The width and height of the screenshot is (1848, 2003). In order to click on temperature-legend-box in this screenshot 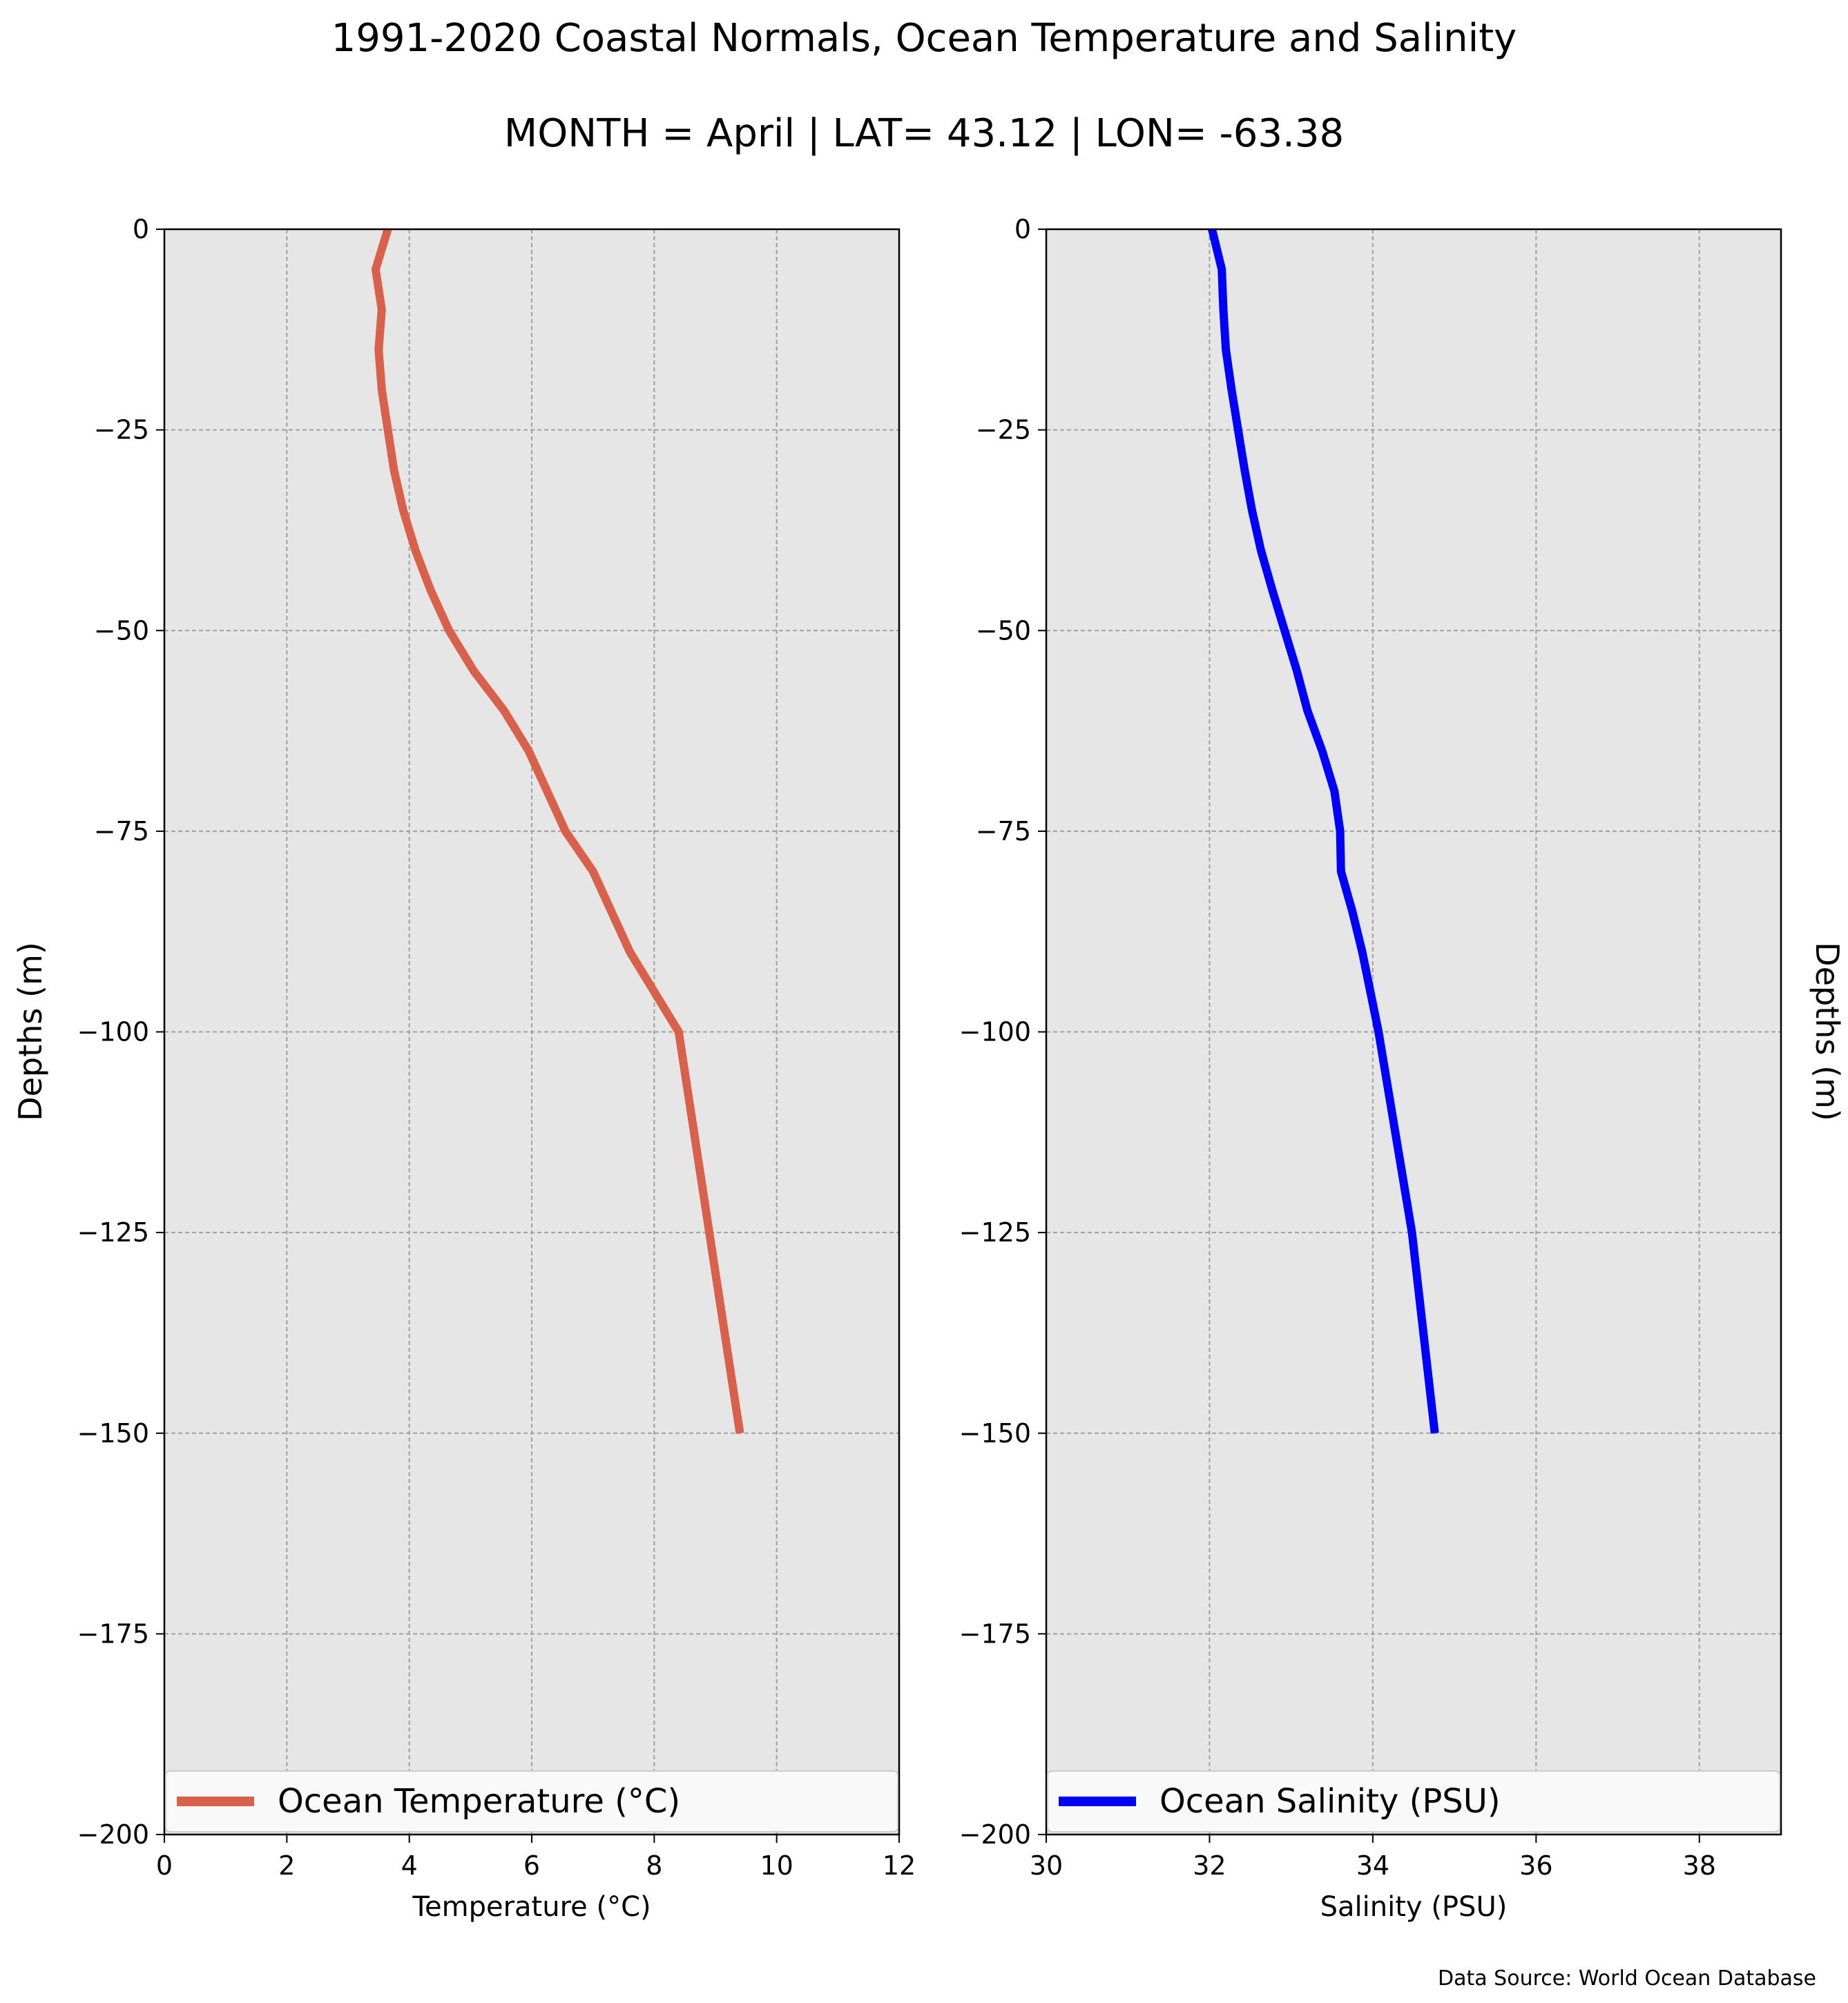, I will do `click(531, 1801)`.